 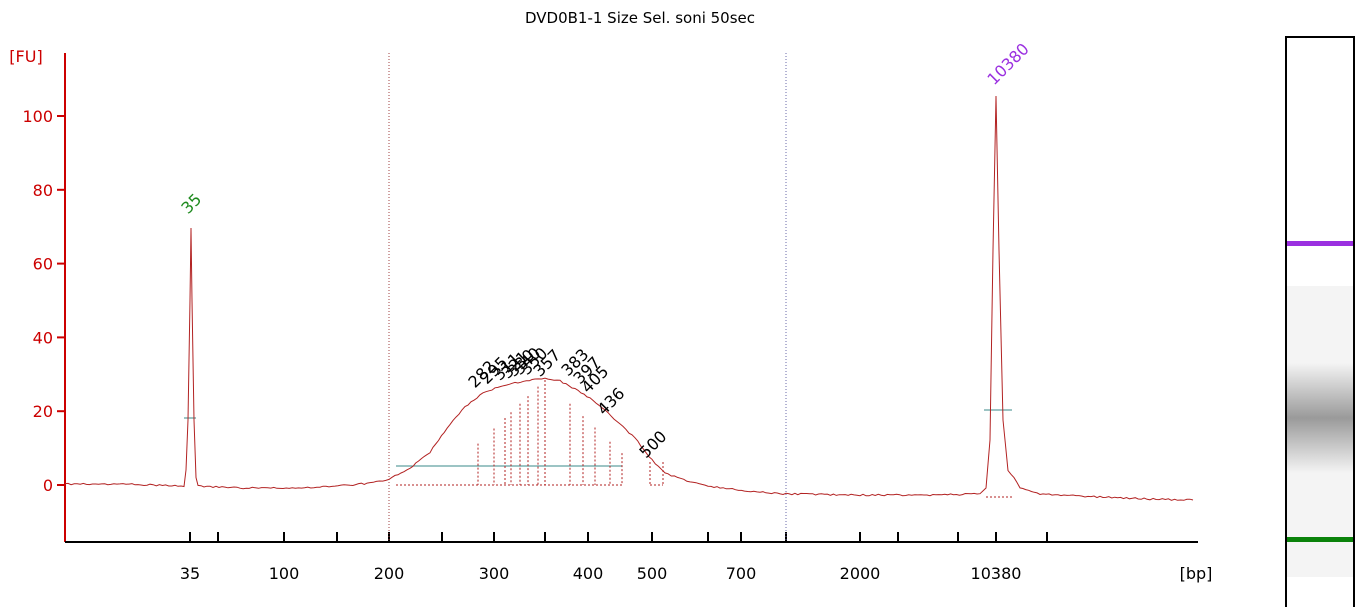 What do you see at coordinates (43, 190) in the screenshot?
I see `y-tick-label: 80` at bounding box center [43, 190].